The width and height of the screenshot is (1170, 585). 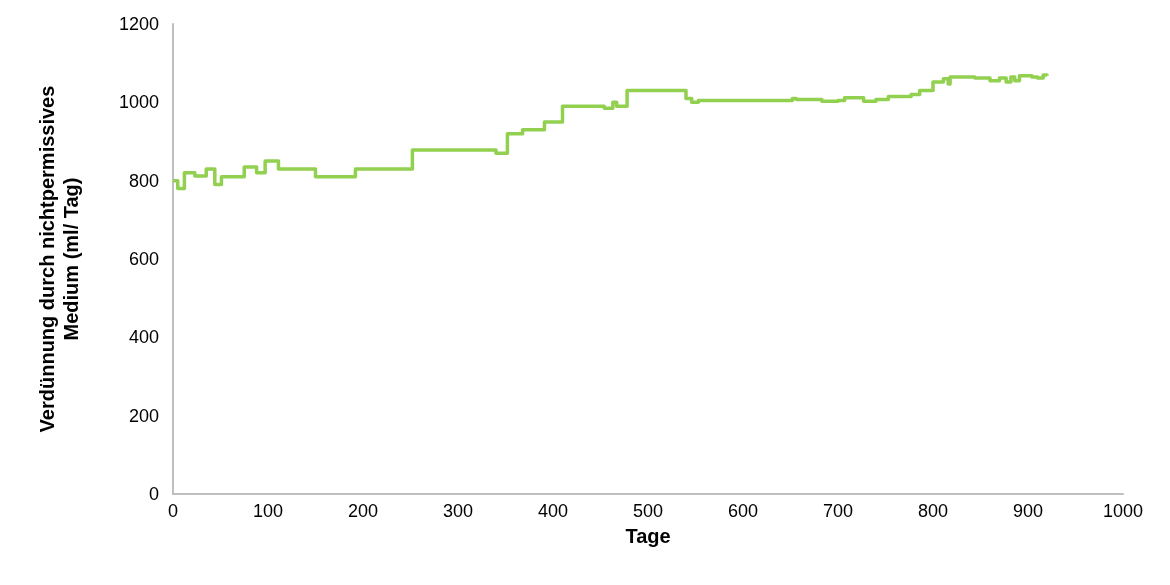 What do you see at coordinates (933, 511) in the screenshot?
I see `x-tick-label: 800` at bounding box center [933, 511].